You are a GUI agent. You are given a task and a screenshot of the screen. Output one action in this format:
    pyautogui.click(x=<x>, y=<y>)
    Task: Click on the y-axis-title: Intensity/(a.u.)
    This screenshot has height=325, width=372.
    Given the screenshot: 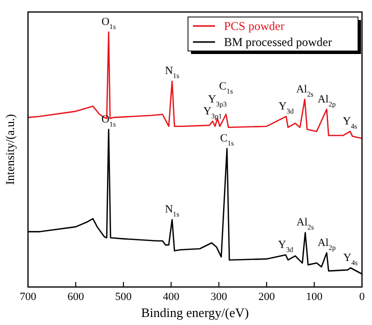 What is the action you would take?
    pyautogui.click(x=10, y=149)
    